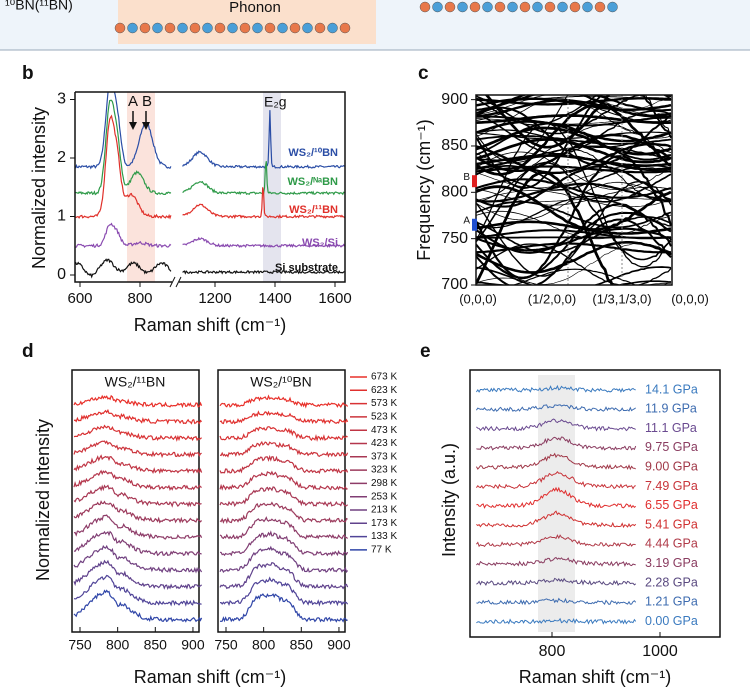 Image resolution: width=750 pixels, height=700 pixels. I want to click on series-label: 4.44 GPa, so click(671, 544).